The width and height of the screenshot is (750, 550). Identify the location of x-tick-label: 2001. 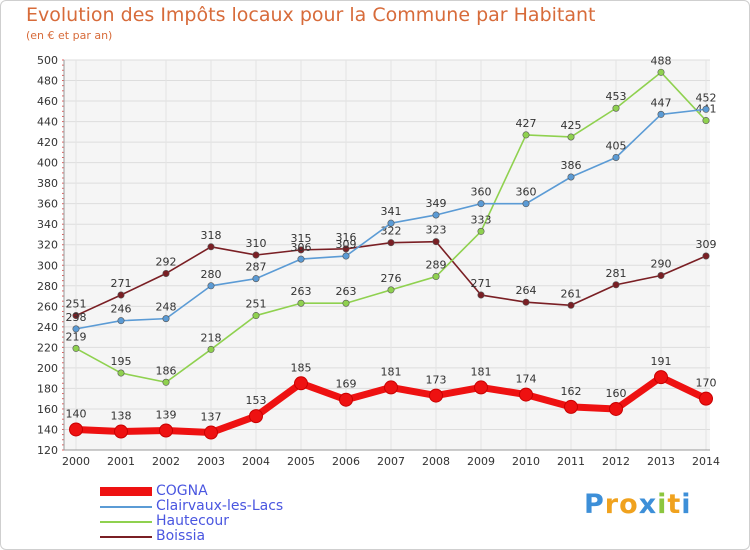
(121, 461).